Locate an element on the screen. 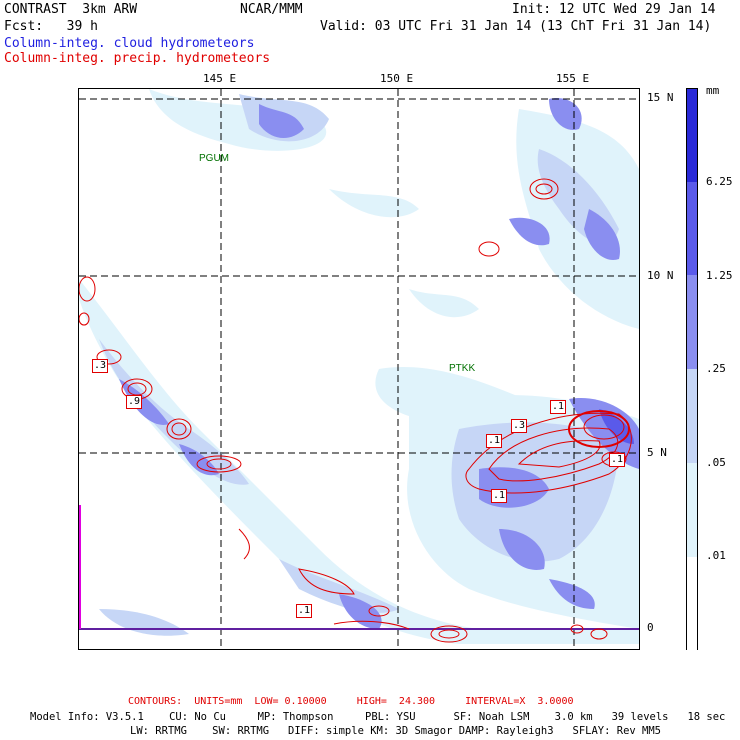 The height and width of the screenshot is (740, 740). lat-label-15n: 15 N is located at coordinates (660, 97).